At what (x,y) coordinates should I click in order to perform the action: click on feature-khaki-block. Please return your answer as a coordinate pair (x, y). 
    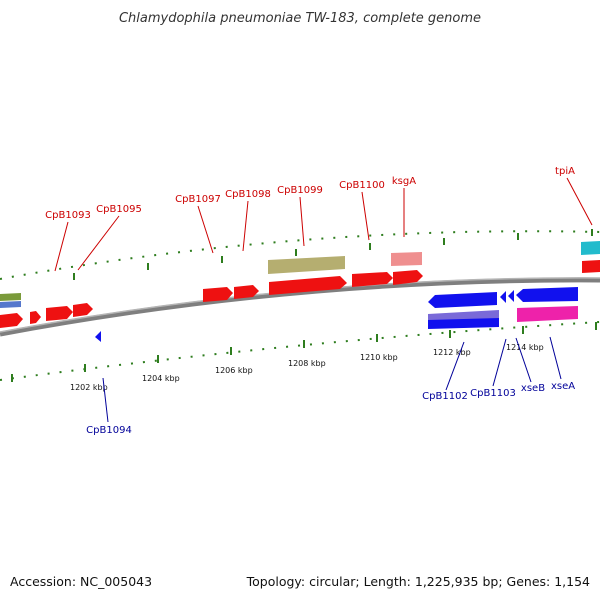
    Looking at the image, I should click on (306, 265).